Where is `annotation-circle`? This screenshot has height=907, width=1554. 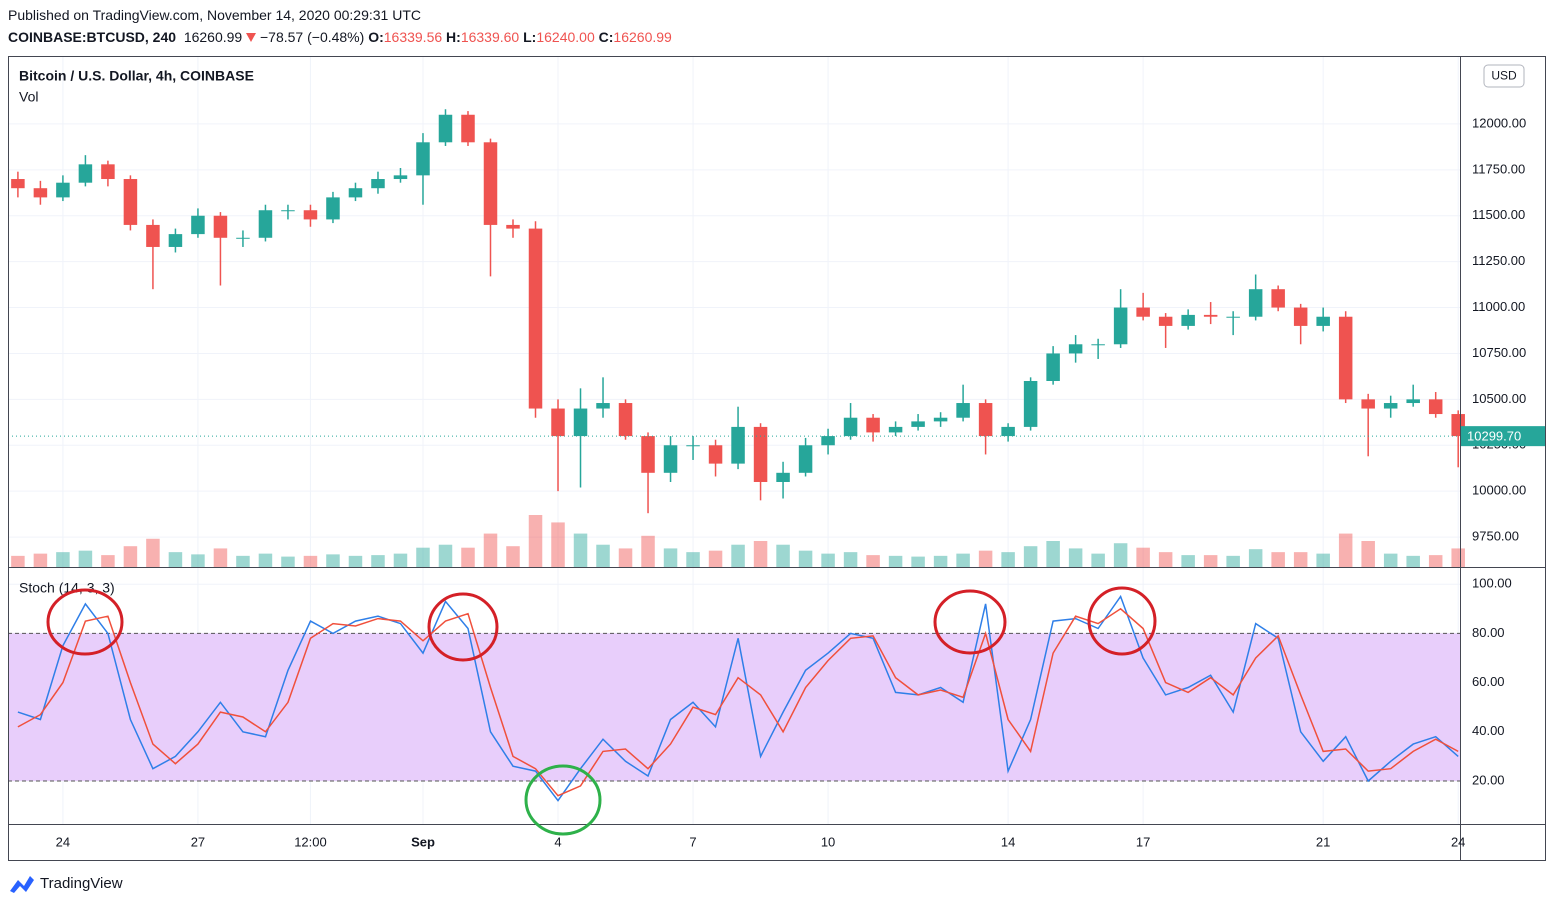 annotation-circle is located at coordinates (970, 622).